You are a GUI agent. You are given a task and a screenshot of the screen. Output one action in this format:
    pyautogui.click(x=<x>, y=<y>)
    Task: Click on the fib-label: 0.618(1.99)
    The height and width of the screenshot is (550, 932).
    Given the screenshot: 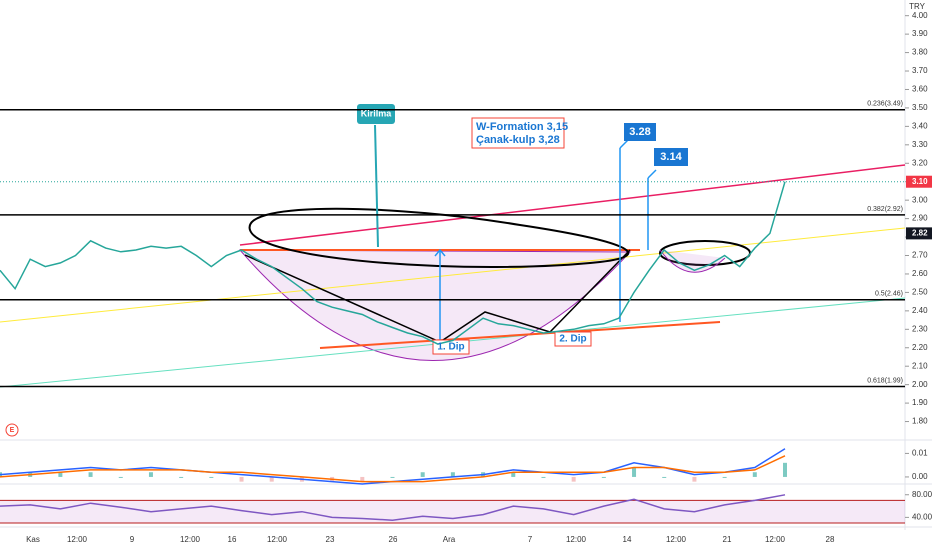 What is the action you would take?
    pyautogui.click(x=885, y=380)
    